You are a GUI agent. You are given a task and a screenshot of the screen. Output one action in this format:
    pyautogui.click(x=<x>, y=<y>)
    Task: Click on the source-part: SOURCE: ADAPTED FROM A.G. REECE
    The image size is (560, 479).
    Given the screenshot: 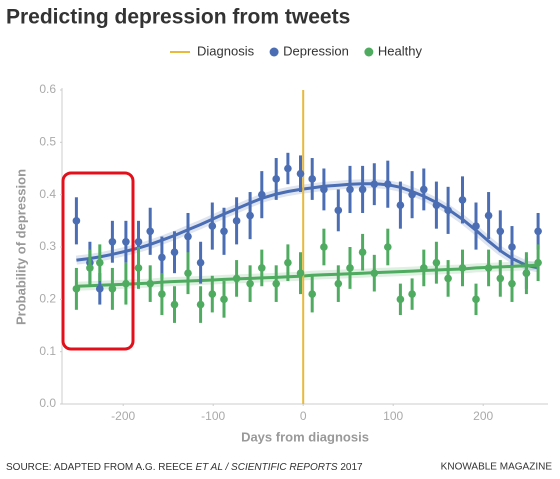 What is the action you would take?
    pyautogui.click(x=100, y=467)
    